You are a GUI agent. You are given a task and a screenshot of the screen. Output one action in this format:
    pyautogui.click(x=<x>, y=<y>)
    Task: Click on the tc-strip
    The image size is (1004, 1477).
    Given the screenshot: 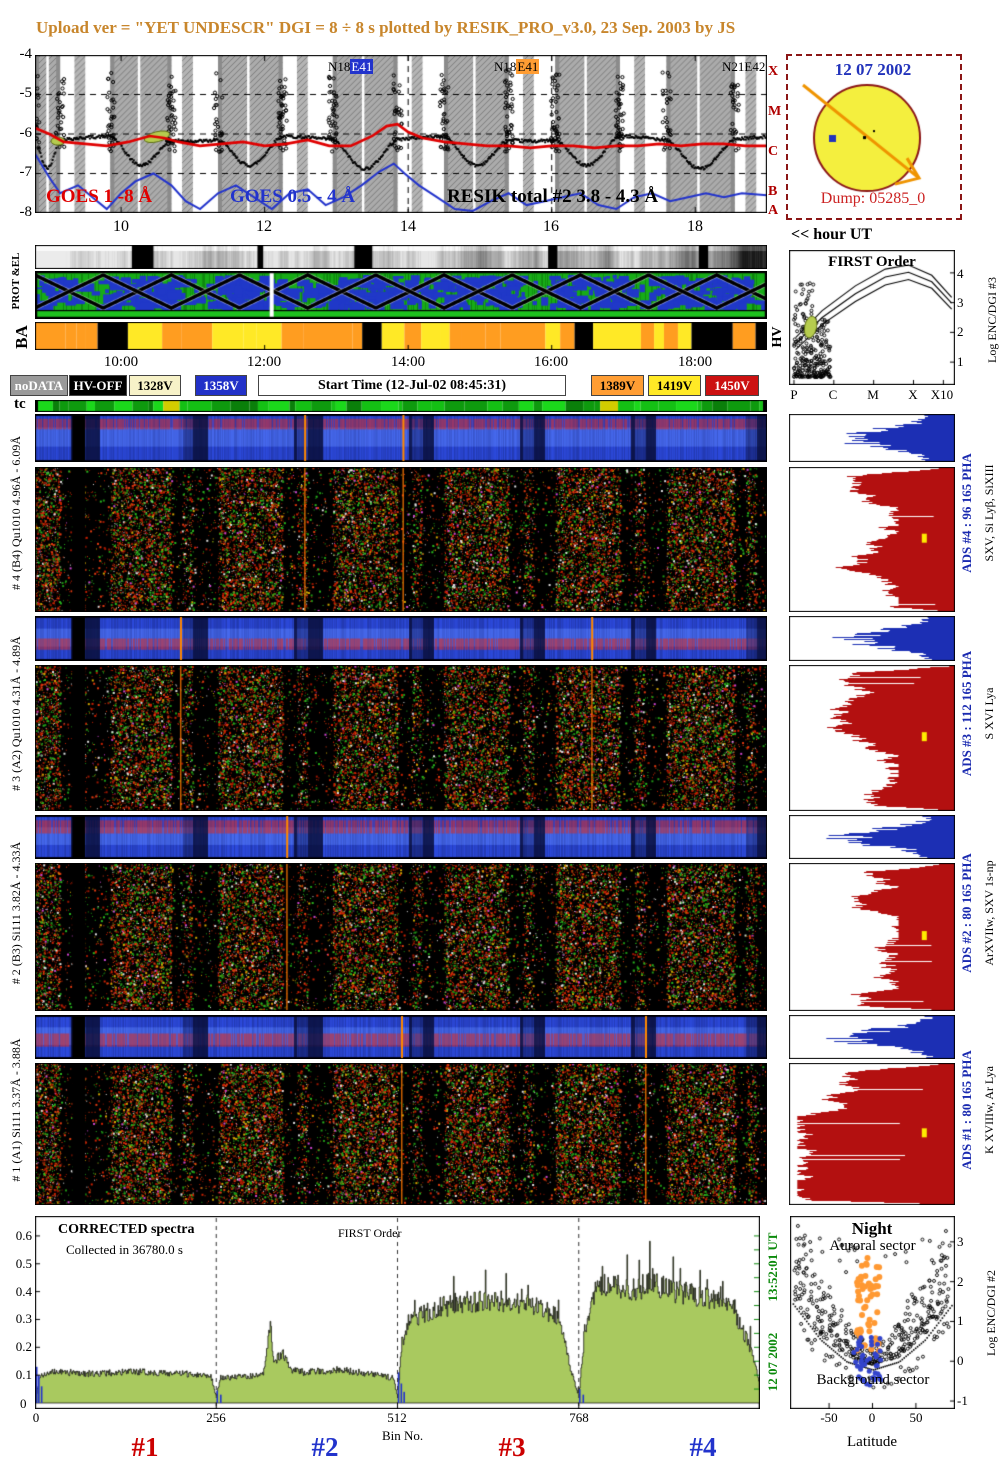 What is the action you would take?
    pyautogui.click(x=401, y=406)
    